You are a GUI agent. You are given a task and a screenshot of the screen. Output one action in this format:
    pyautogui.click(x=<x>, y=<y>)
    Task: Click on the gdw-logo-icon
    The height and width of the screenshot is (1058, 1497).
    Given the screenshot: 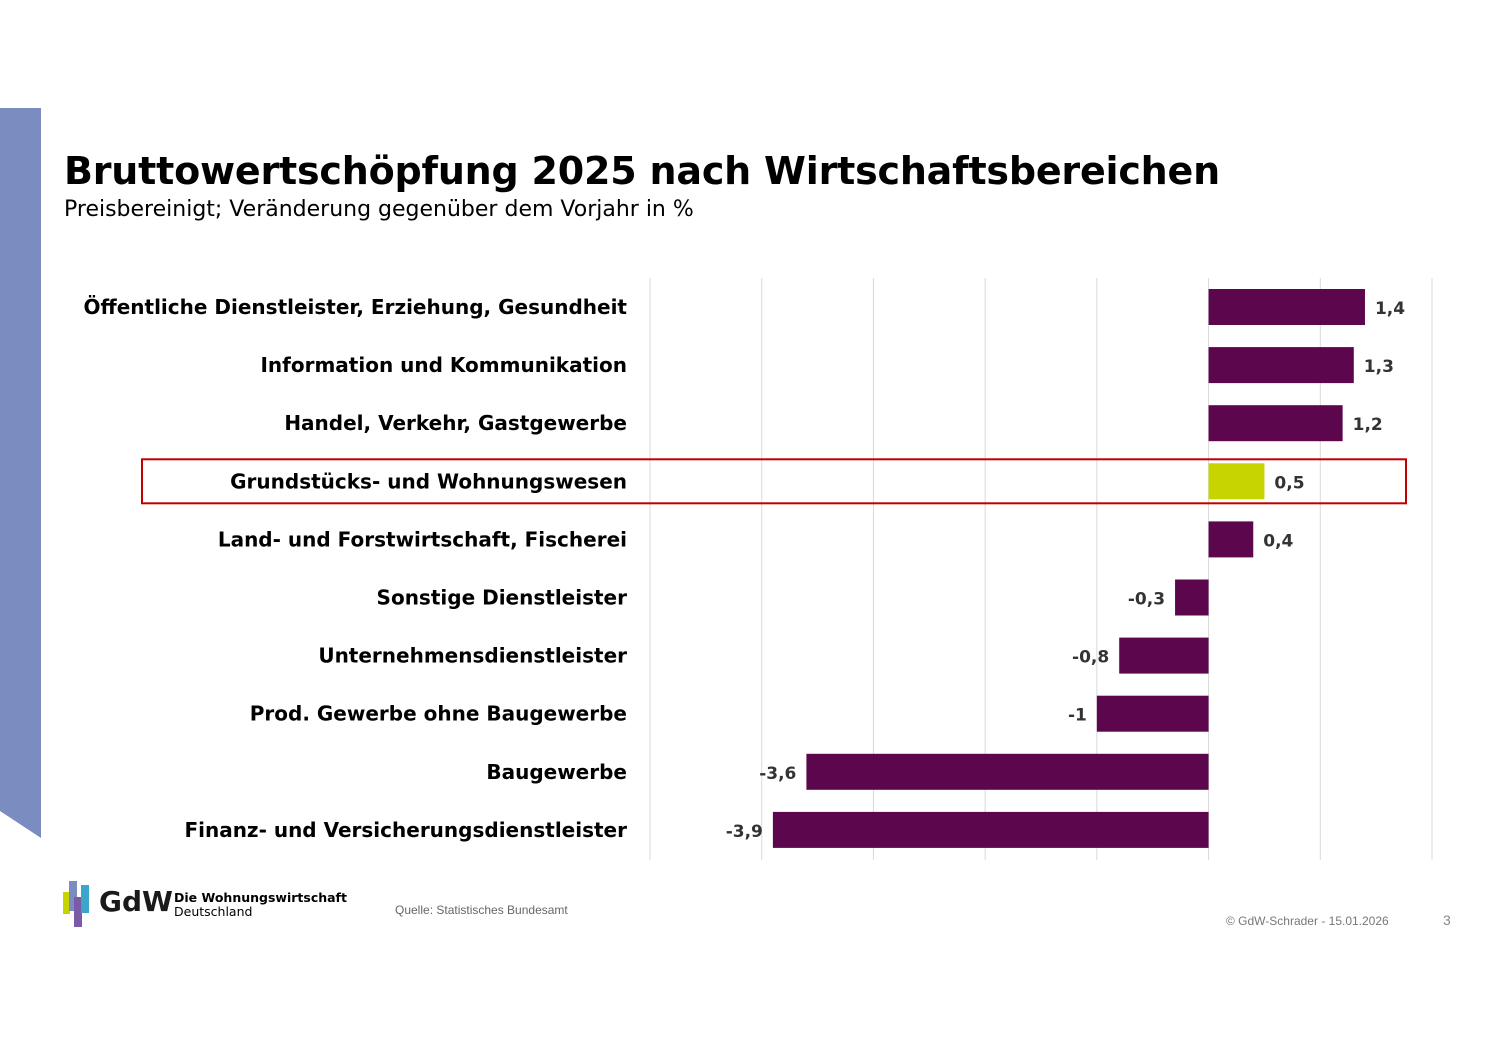 What is the action you would take?
    pyautogui.click(x=76, y=904)
    